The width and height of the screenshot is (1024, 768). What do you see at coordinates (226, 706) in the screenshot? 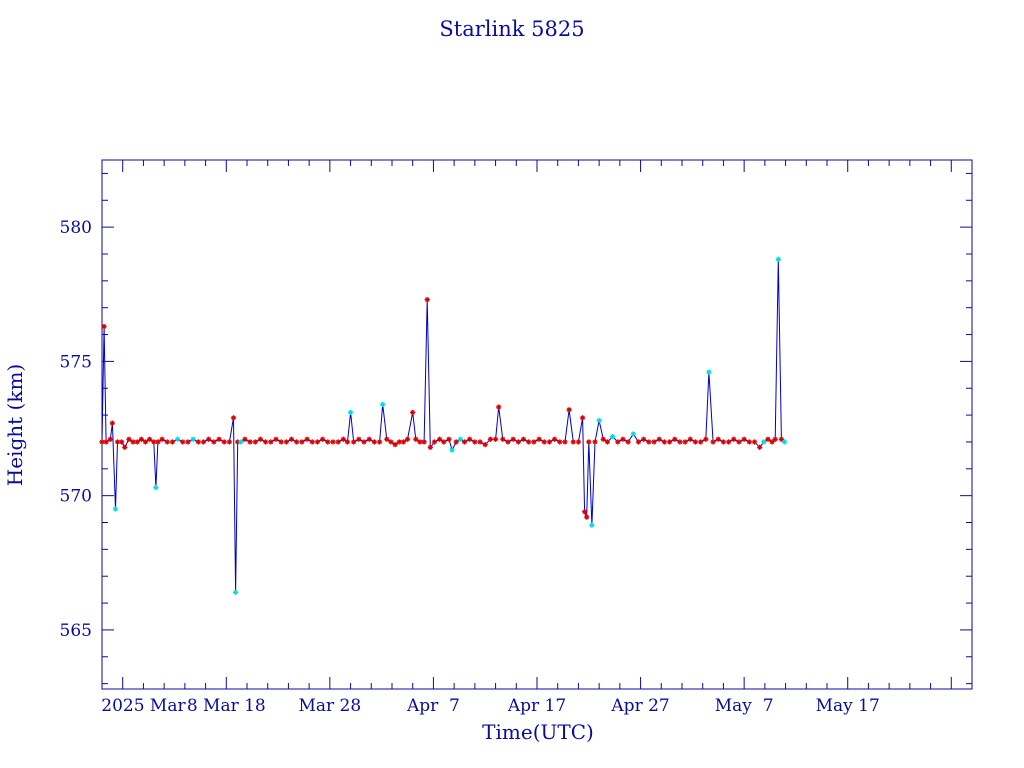
I see `x-tick-label: 8 Mar 18` at bounding box center [226, 706].